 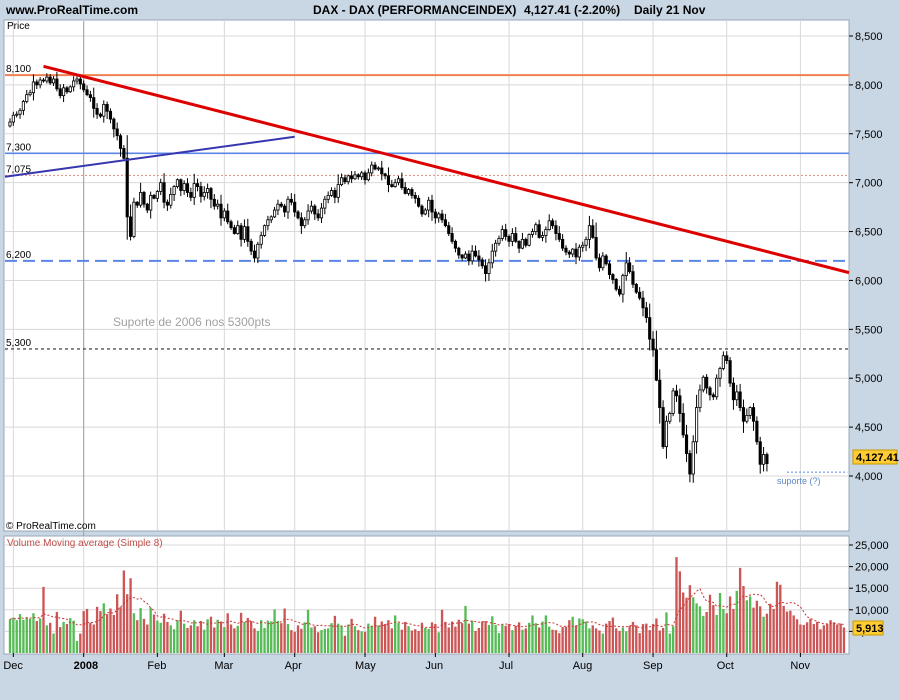 What do you see at coordinates (71, 10) in the screenshot?
I see `site-title: www.ProRealTime.com` at bounding box center [71, 10].